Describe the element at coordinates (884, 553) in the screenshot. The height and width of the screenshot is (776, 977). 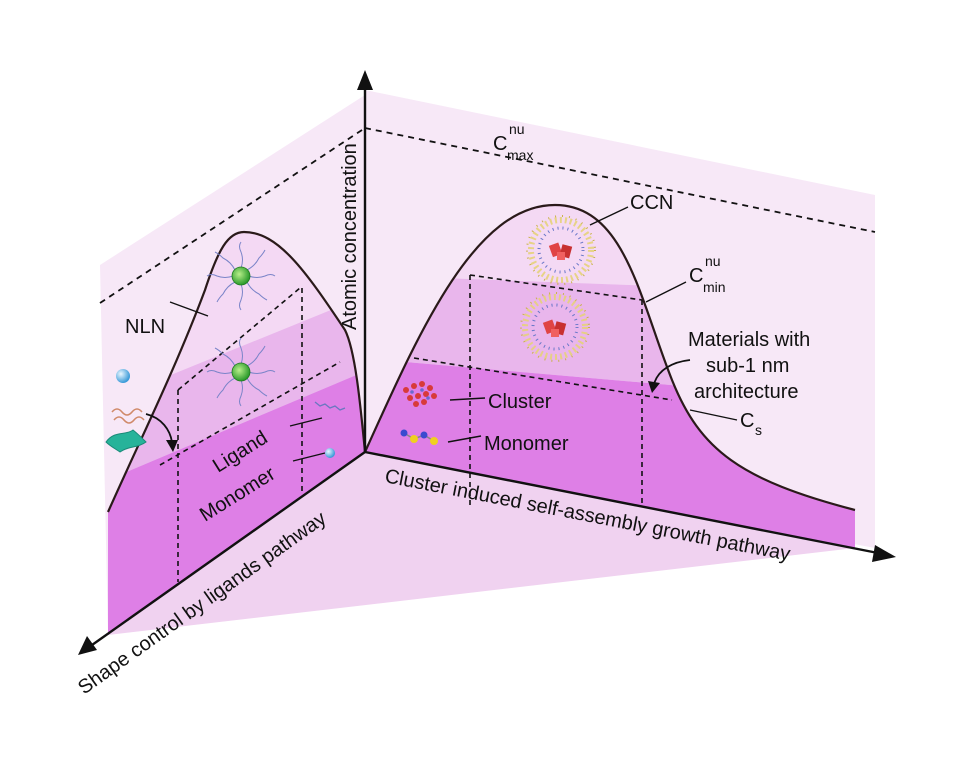
I see `right-axis-arrowhead` at that location.